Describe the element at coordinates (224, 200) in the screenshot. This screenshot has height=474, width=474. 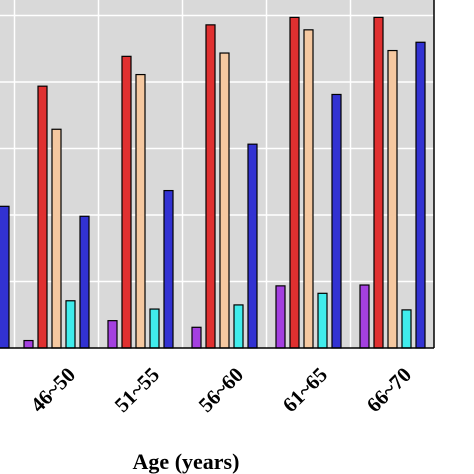
I see `bar-56~60-series-3` at that location.